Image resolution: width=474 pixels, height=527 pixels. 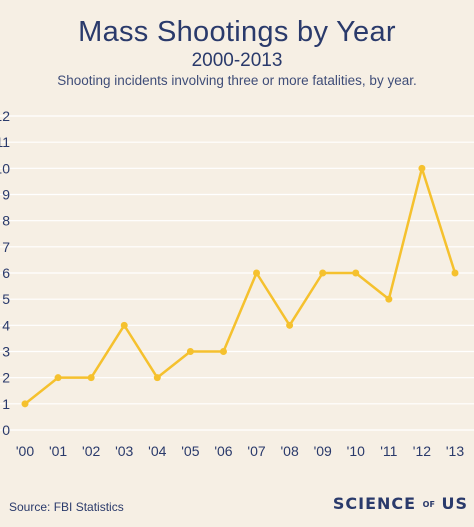 I want to click on x-tick-label-11: '11, so click(x=388, y=451).